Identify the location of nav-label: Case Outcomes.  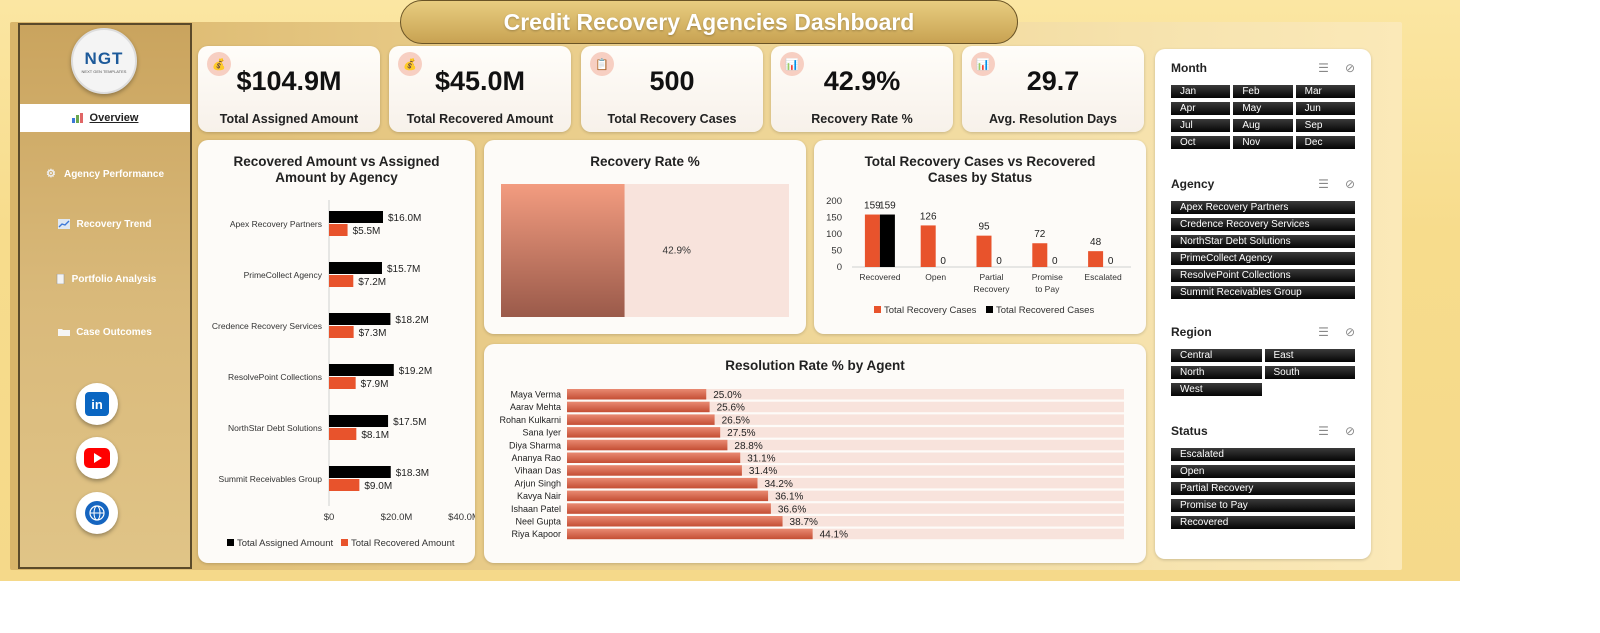
(114, 332).